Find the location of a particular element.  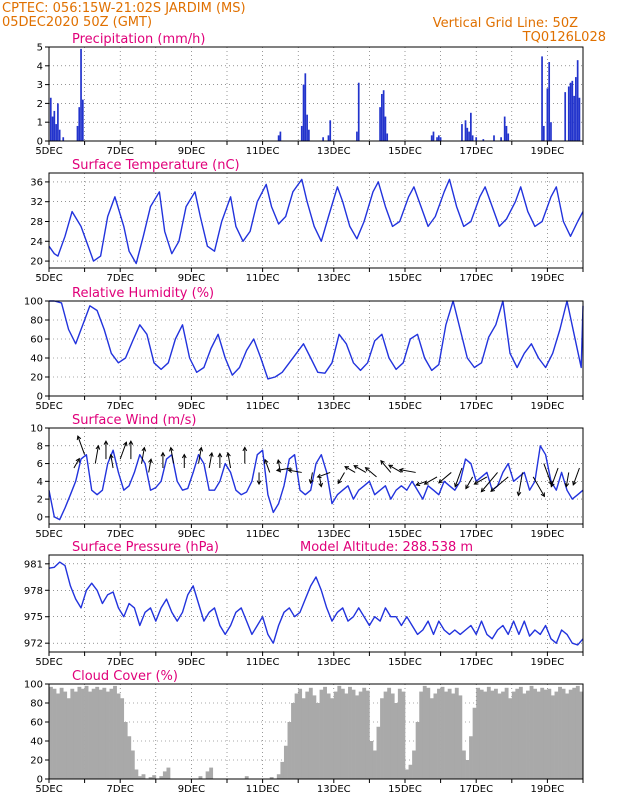

x-tick-label: 19DEC is located at coordinates (548, 789).